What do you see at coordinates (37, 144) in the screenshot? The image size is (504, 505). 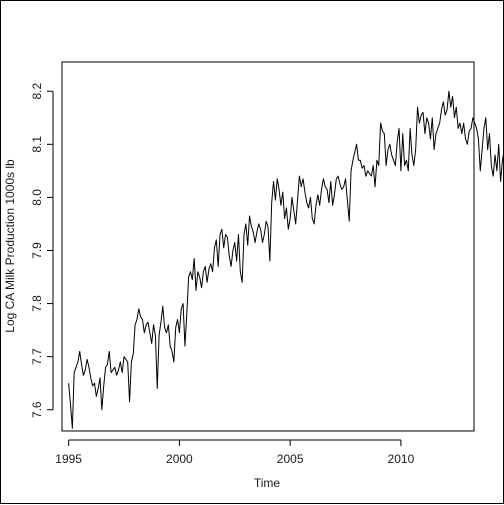 I see `y-tick-label: 8.1` at bounding box center [37, 144].